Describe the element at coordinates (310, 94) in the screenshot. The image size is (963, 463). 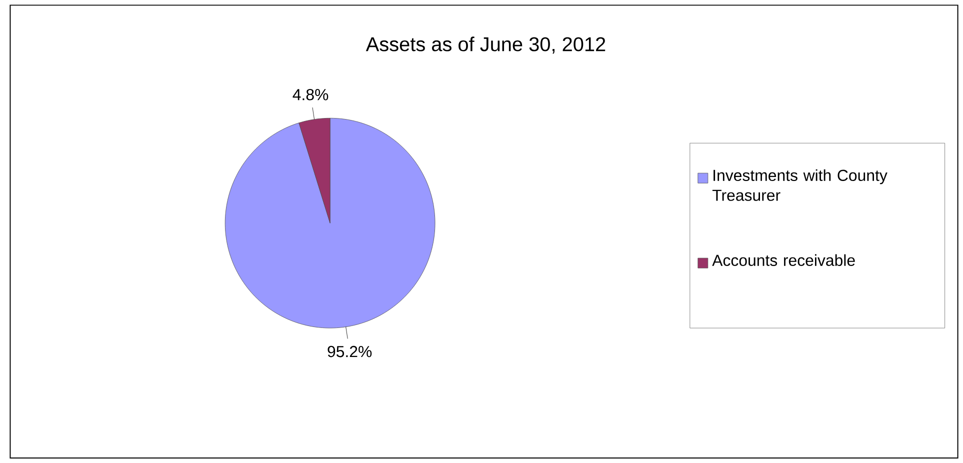
I see `data-label: 4.8%` at that location.